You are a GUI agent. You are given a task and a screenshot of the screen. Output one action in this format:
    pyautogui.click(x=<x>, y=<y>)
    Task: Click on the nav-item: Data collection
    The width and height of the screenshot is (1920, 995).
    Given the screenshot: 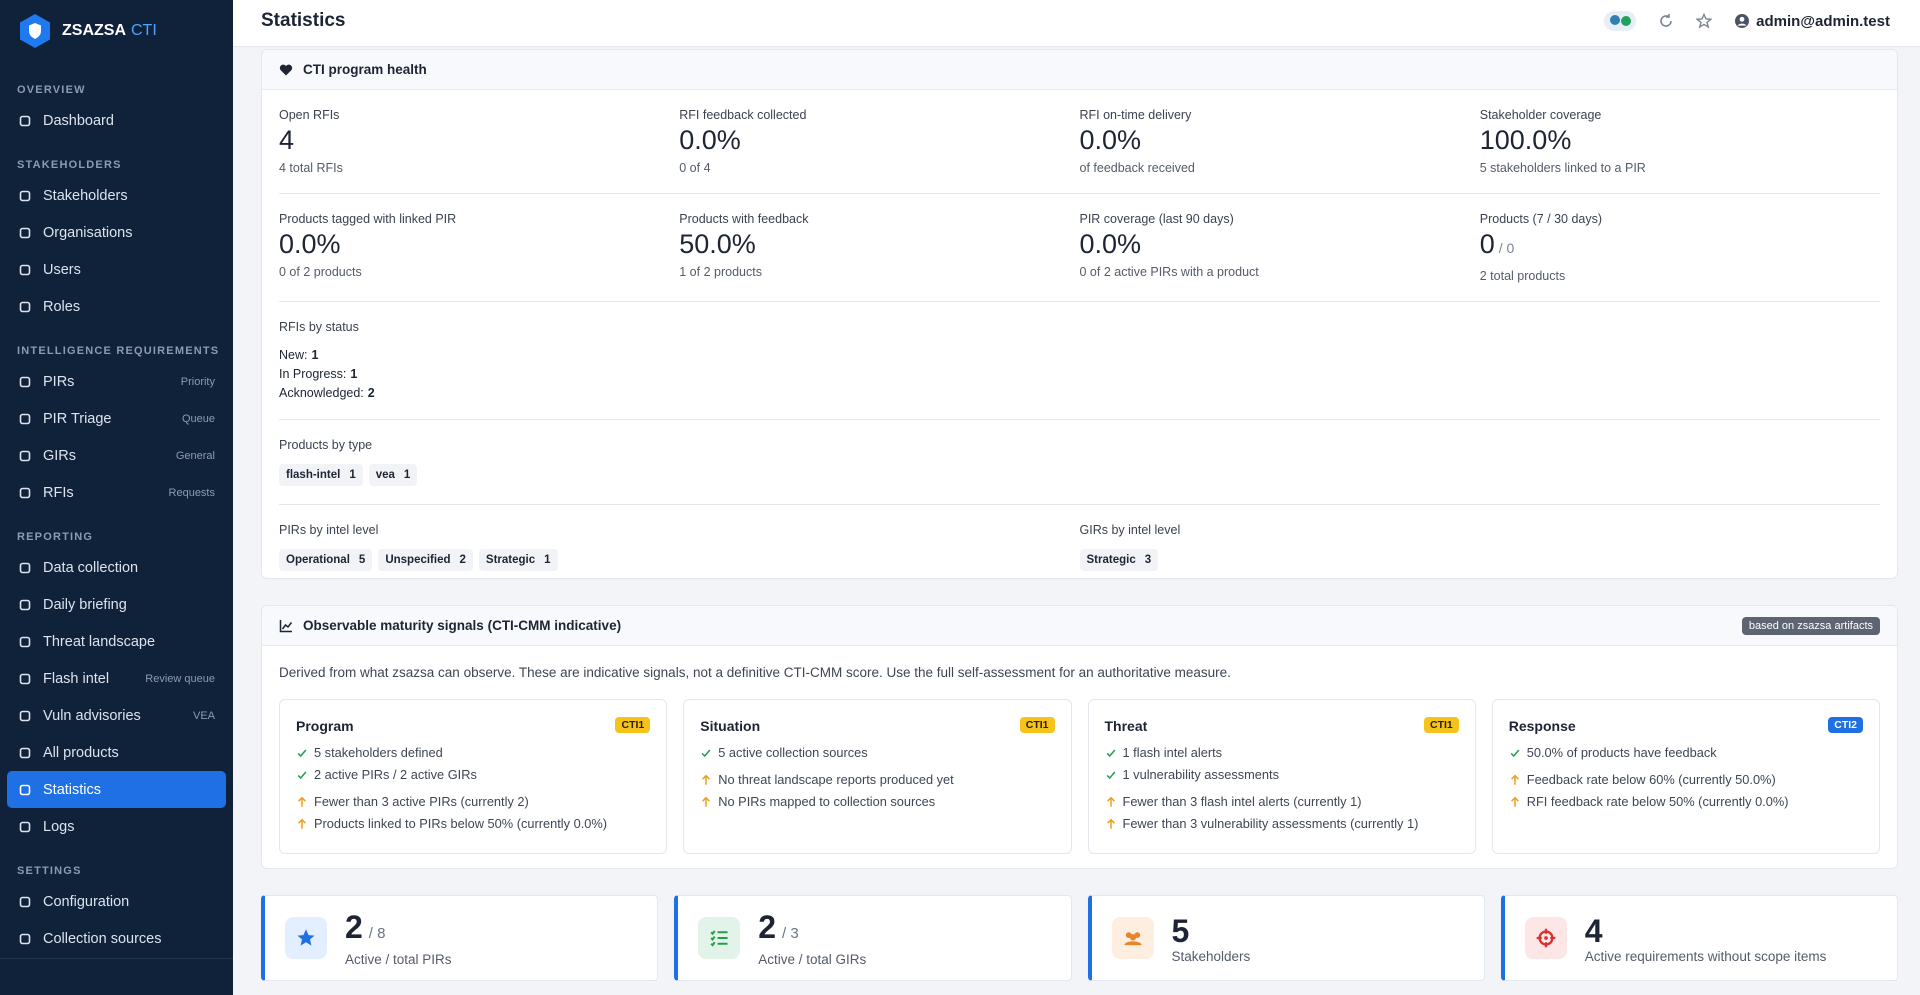 What is the action you would take?
    pyautogui.click(x=116, y=567)
    